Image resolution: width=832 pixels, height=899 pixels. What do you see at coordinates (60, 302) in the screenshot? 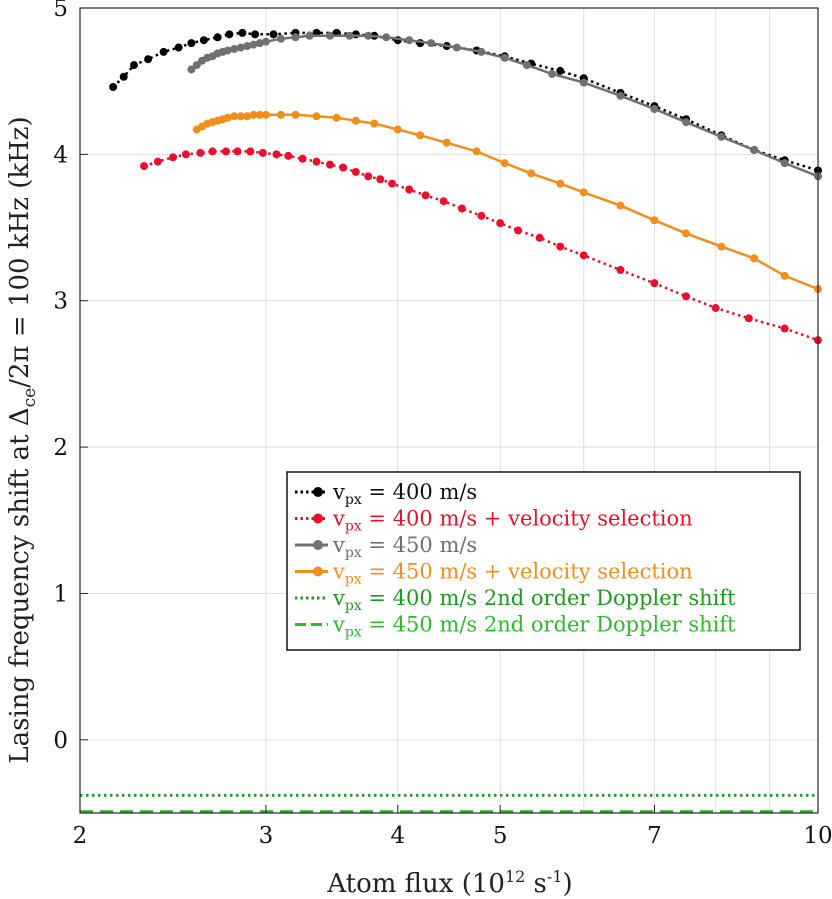
I see `y-tick-label: 3` at bounding box center [60, 302].